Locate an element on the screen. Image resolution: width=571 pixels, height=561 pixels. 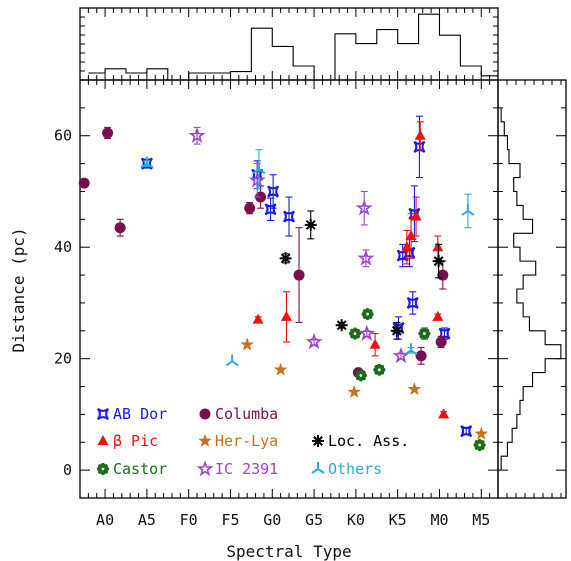
legend-entry: Castor is located at coordinates (131, 469).